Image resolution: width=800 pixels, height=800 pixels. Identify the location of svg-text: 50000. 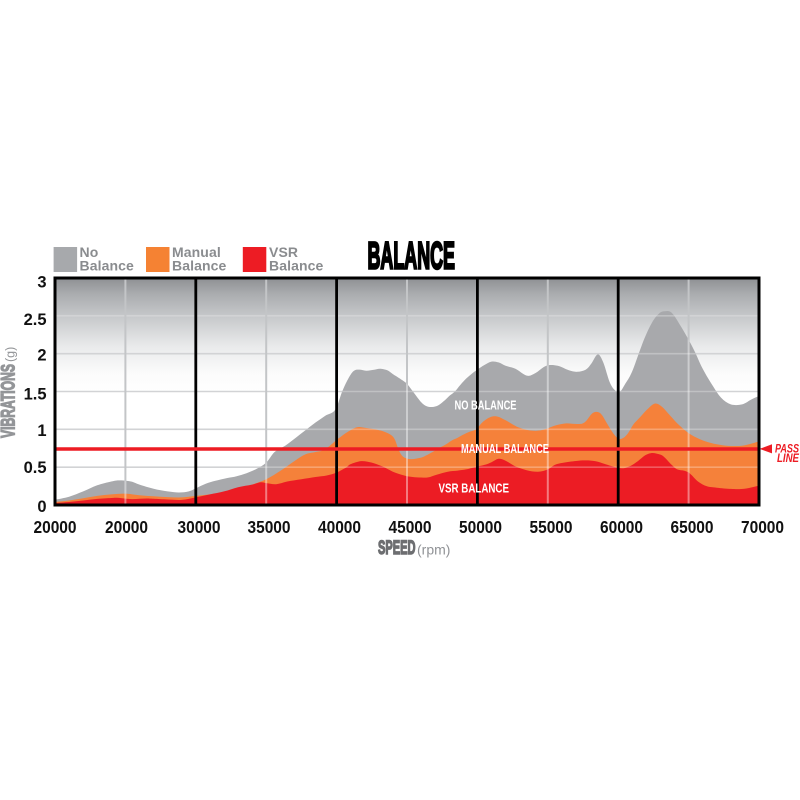
(480, 527).